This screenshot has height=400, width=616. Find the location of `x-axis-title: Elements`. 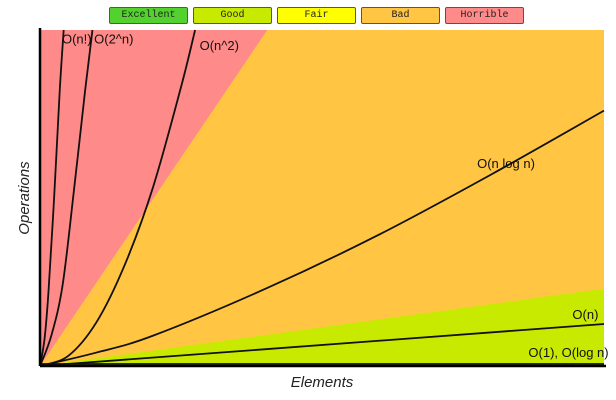

x-axis-title: Elements is located at coordinates (322, 382).